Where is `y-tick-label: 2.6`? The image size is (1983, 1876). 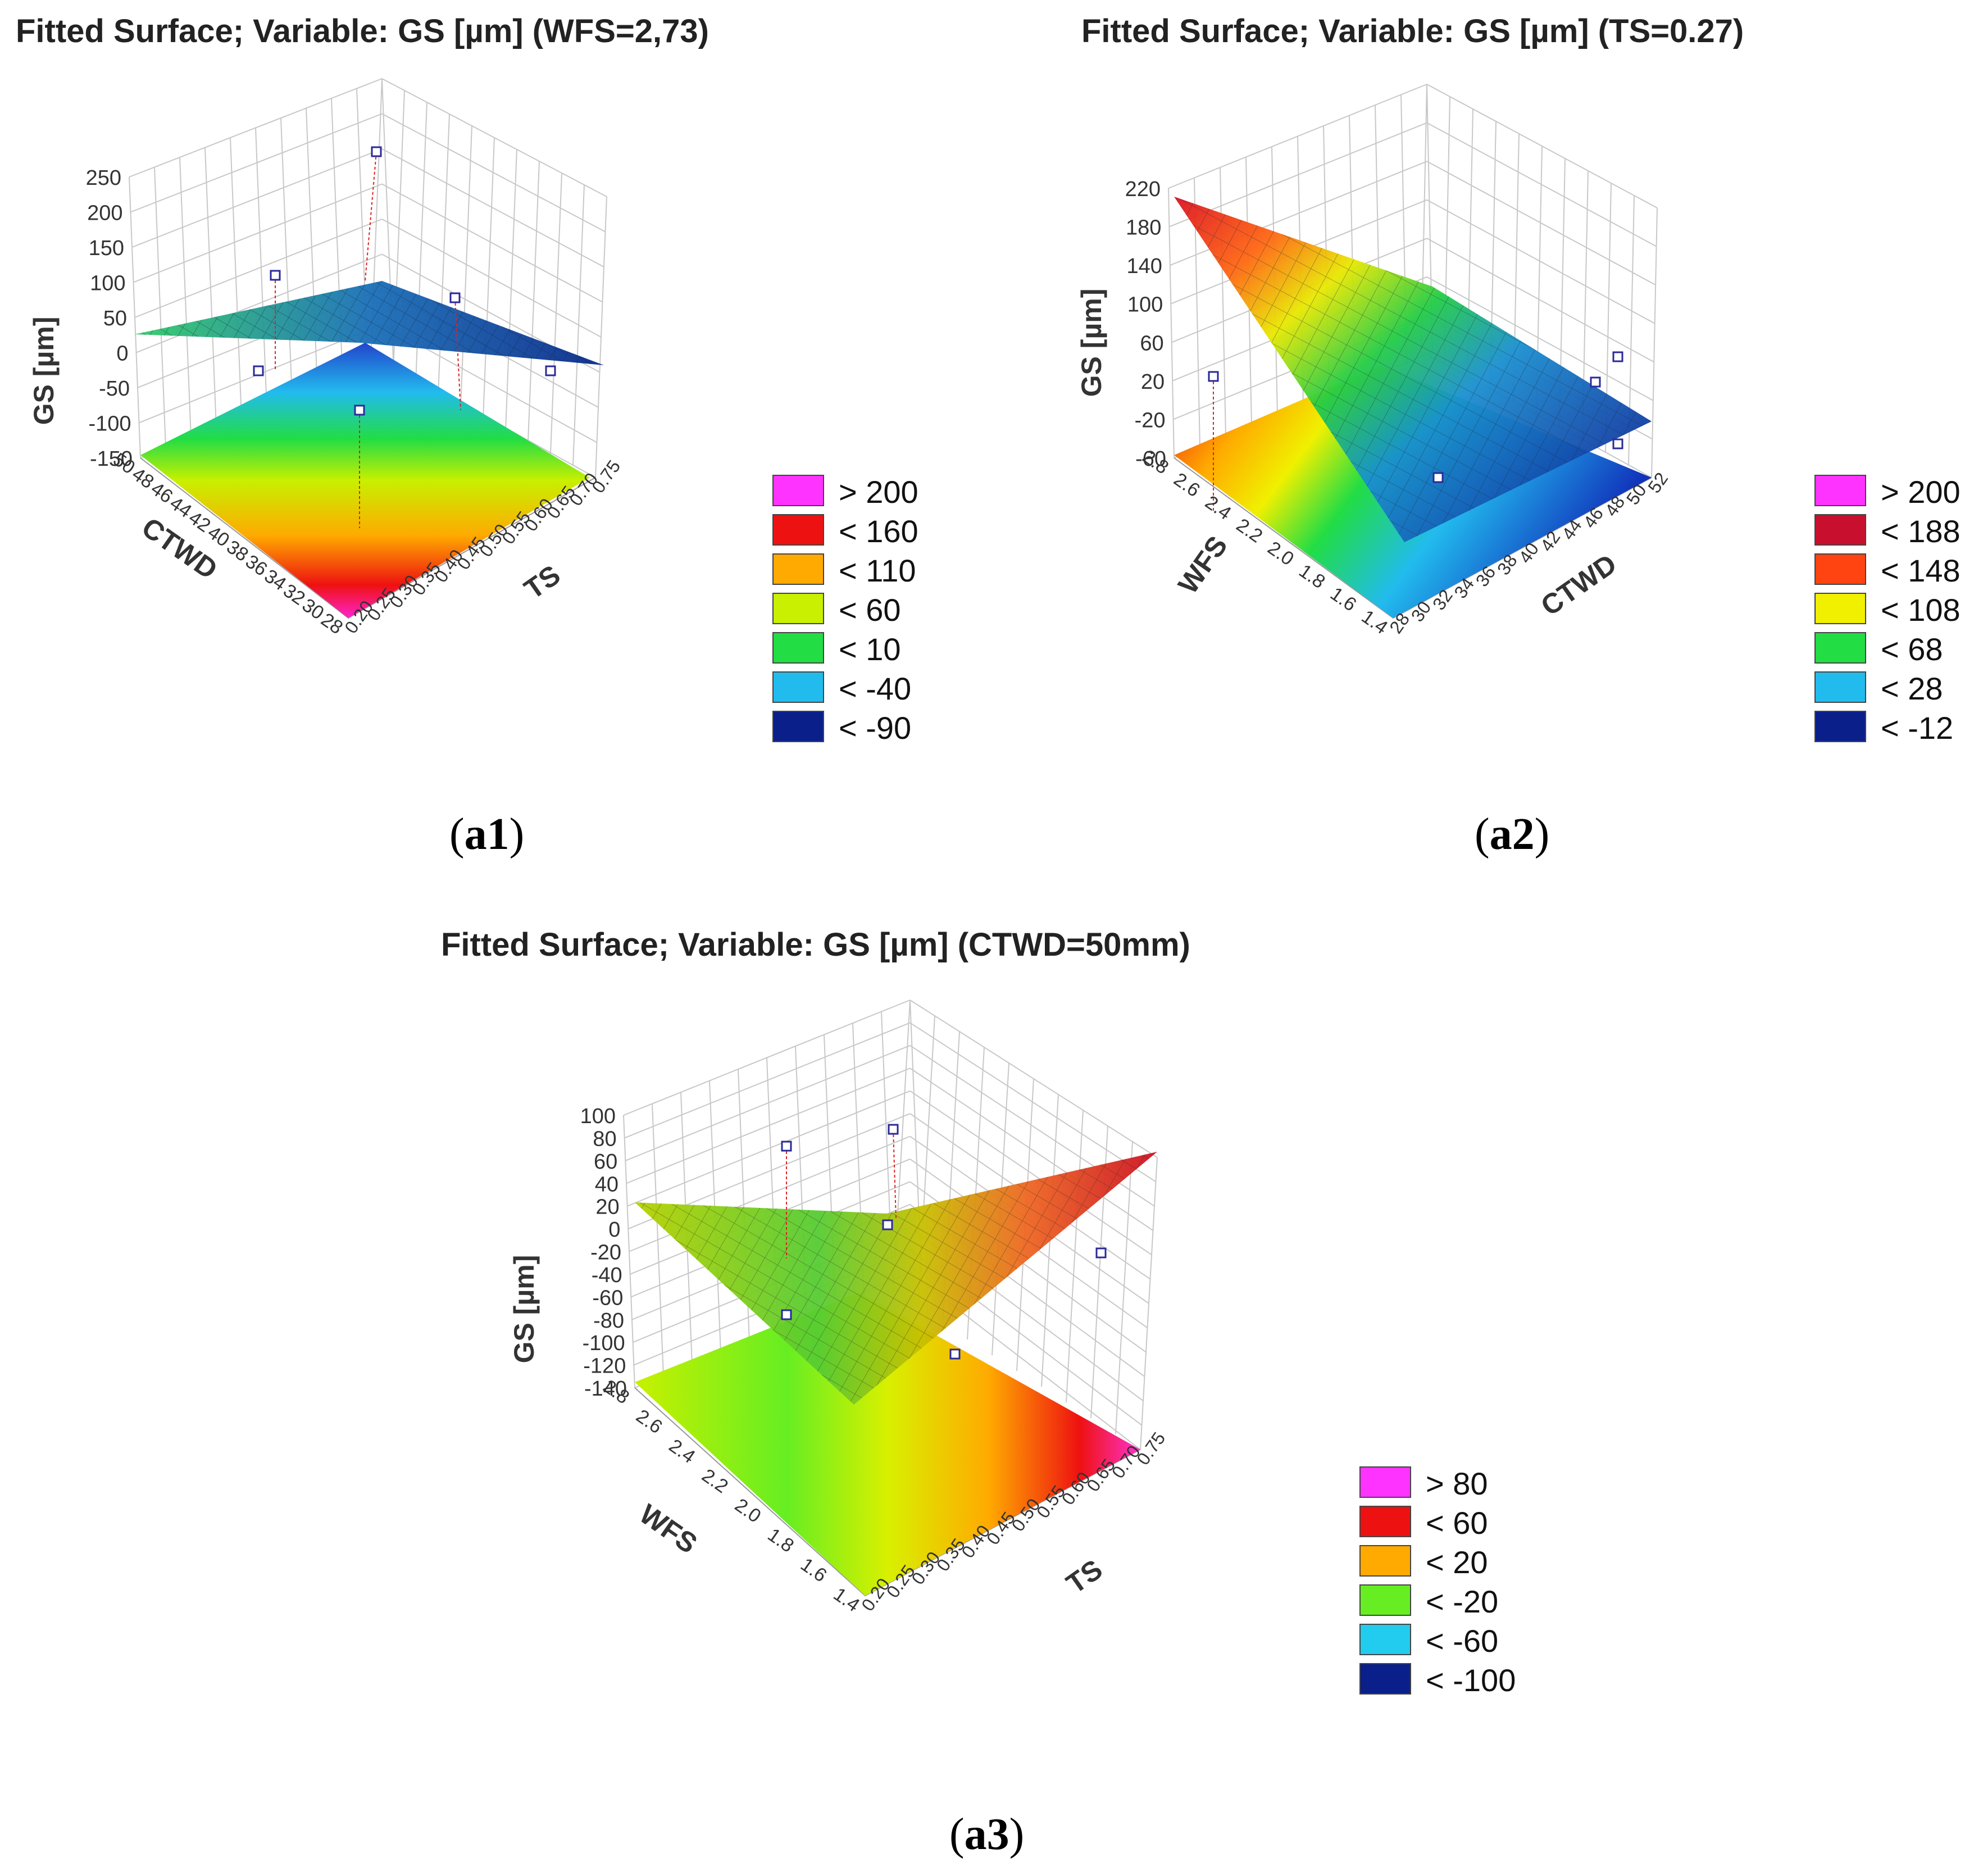
y-tick-label: 2.6 is located at coordinates (649, 1421).